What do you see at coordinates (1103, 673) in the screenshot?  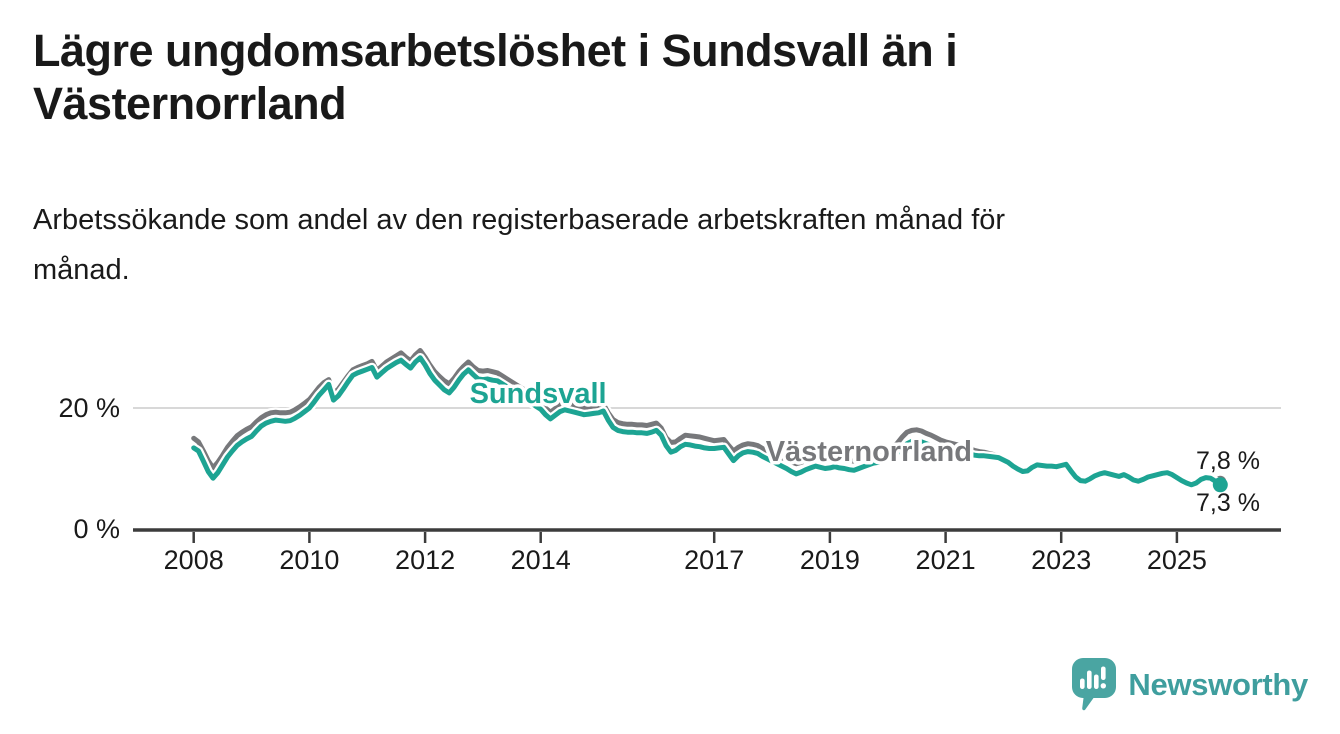 I see `logo-exclamation-bar` at bounding box center [1103, 673].